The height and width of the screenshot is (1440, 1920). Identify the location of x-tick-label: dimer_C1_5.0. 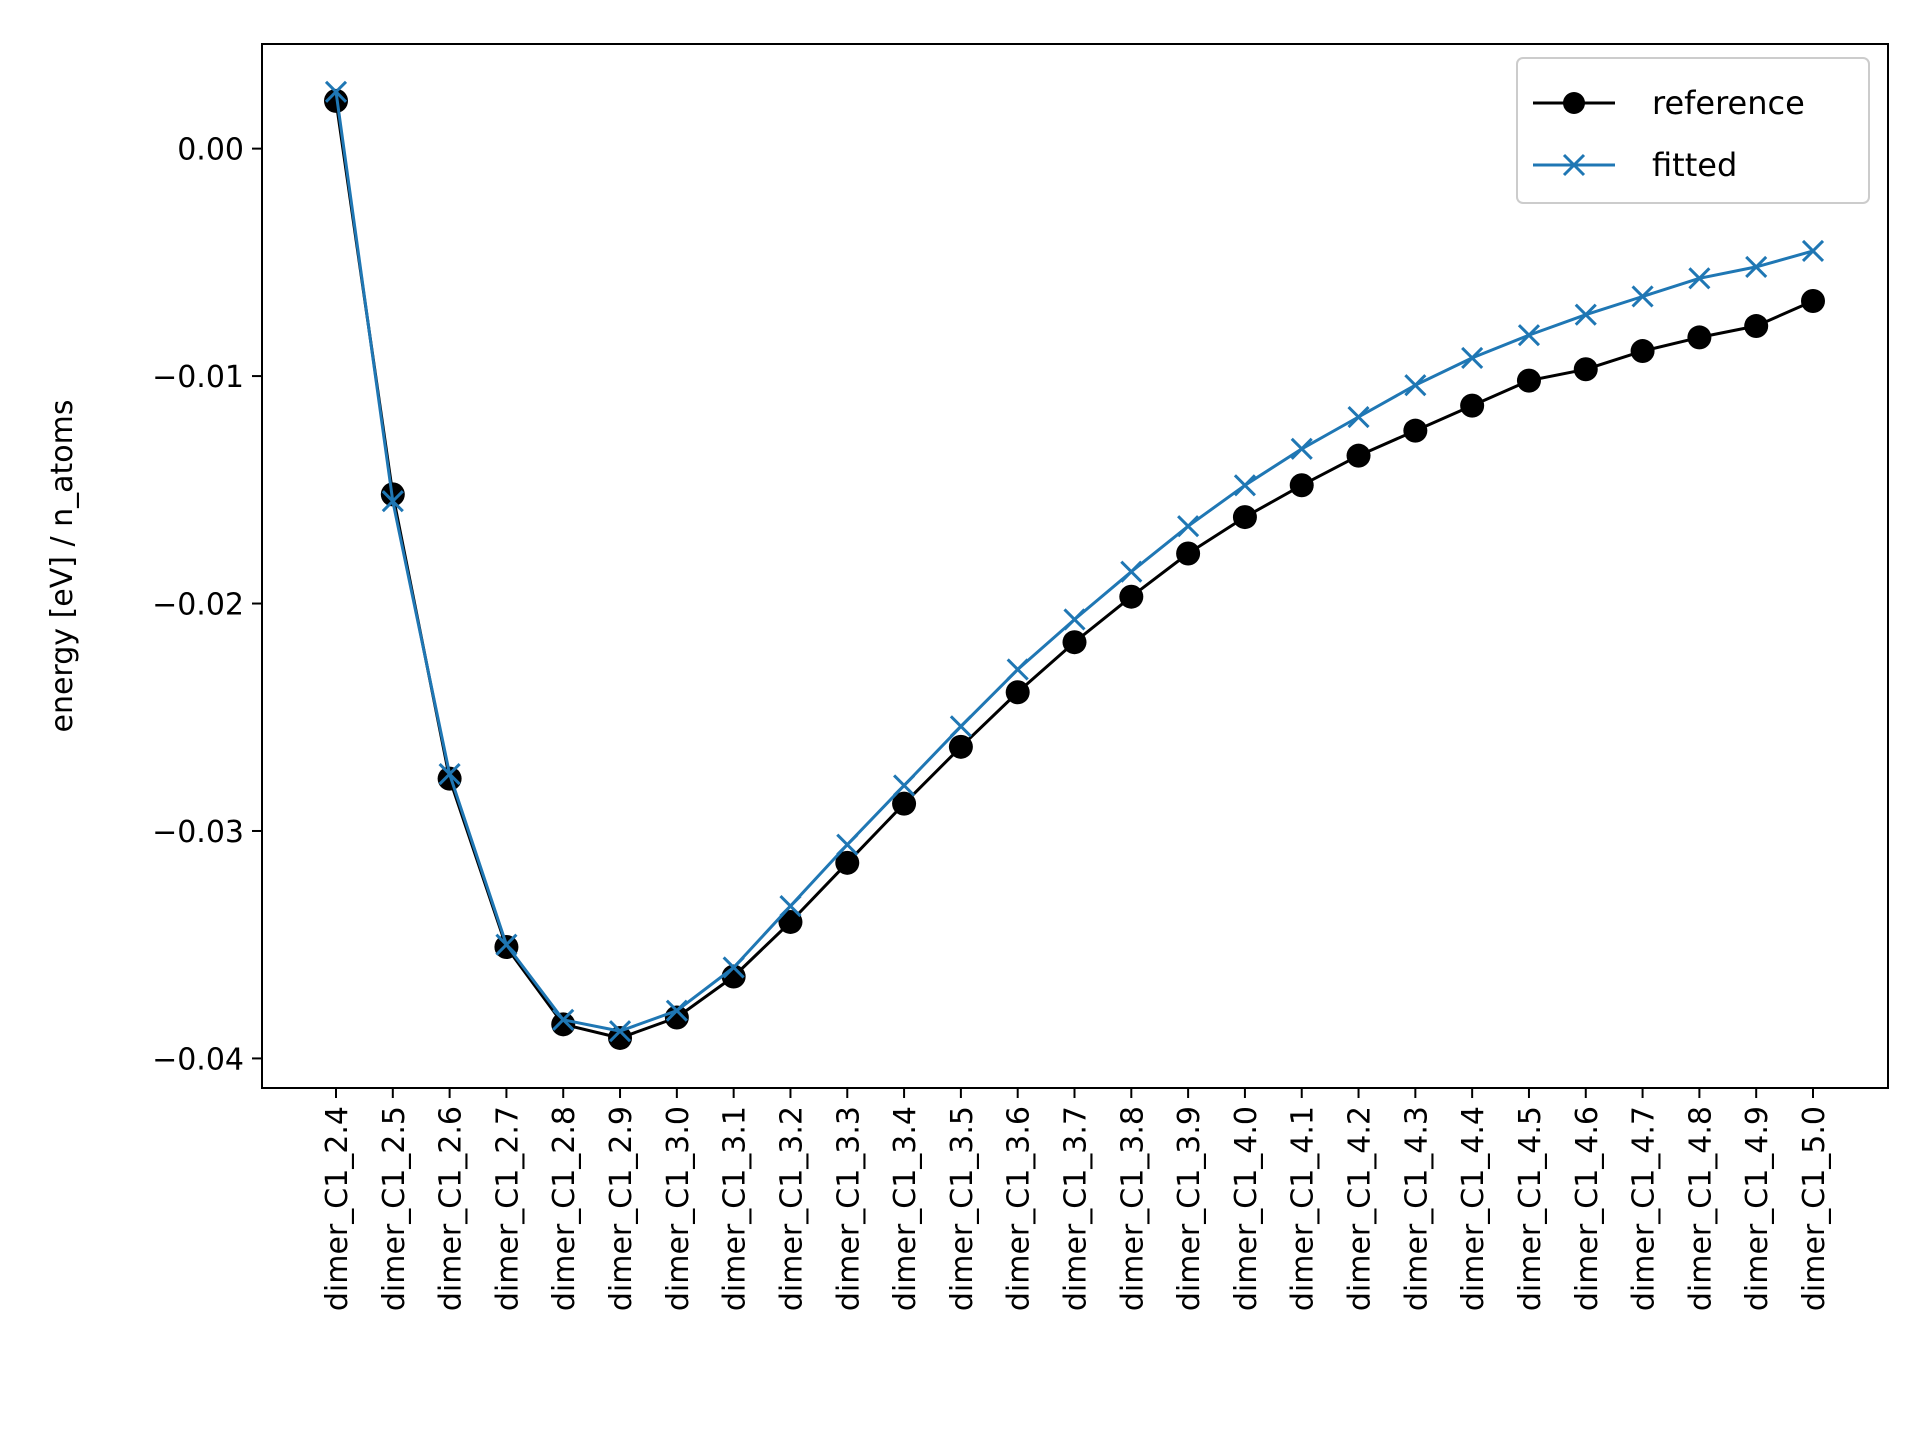
(1814, 1208).